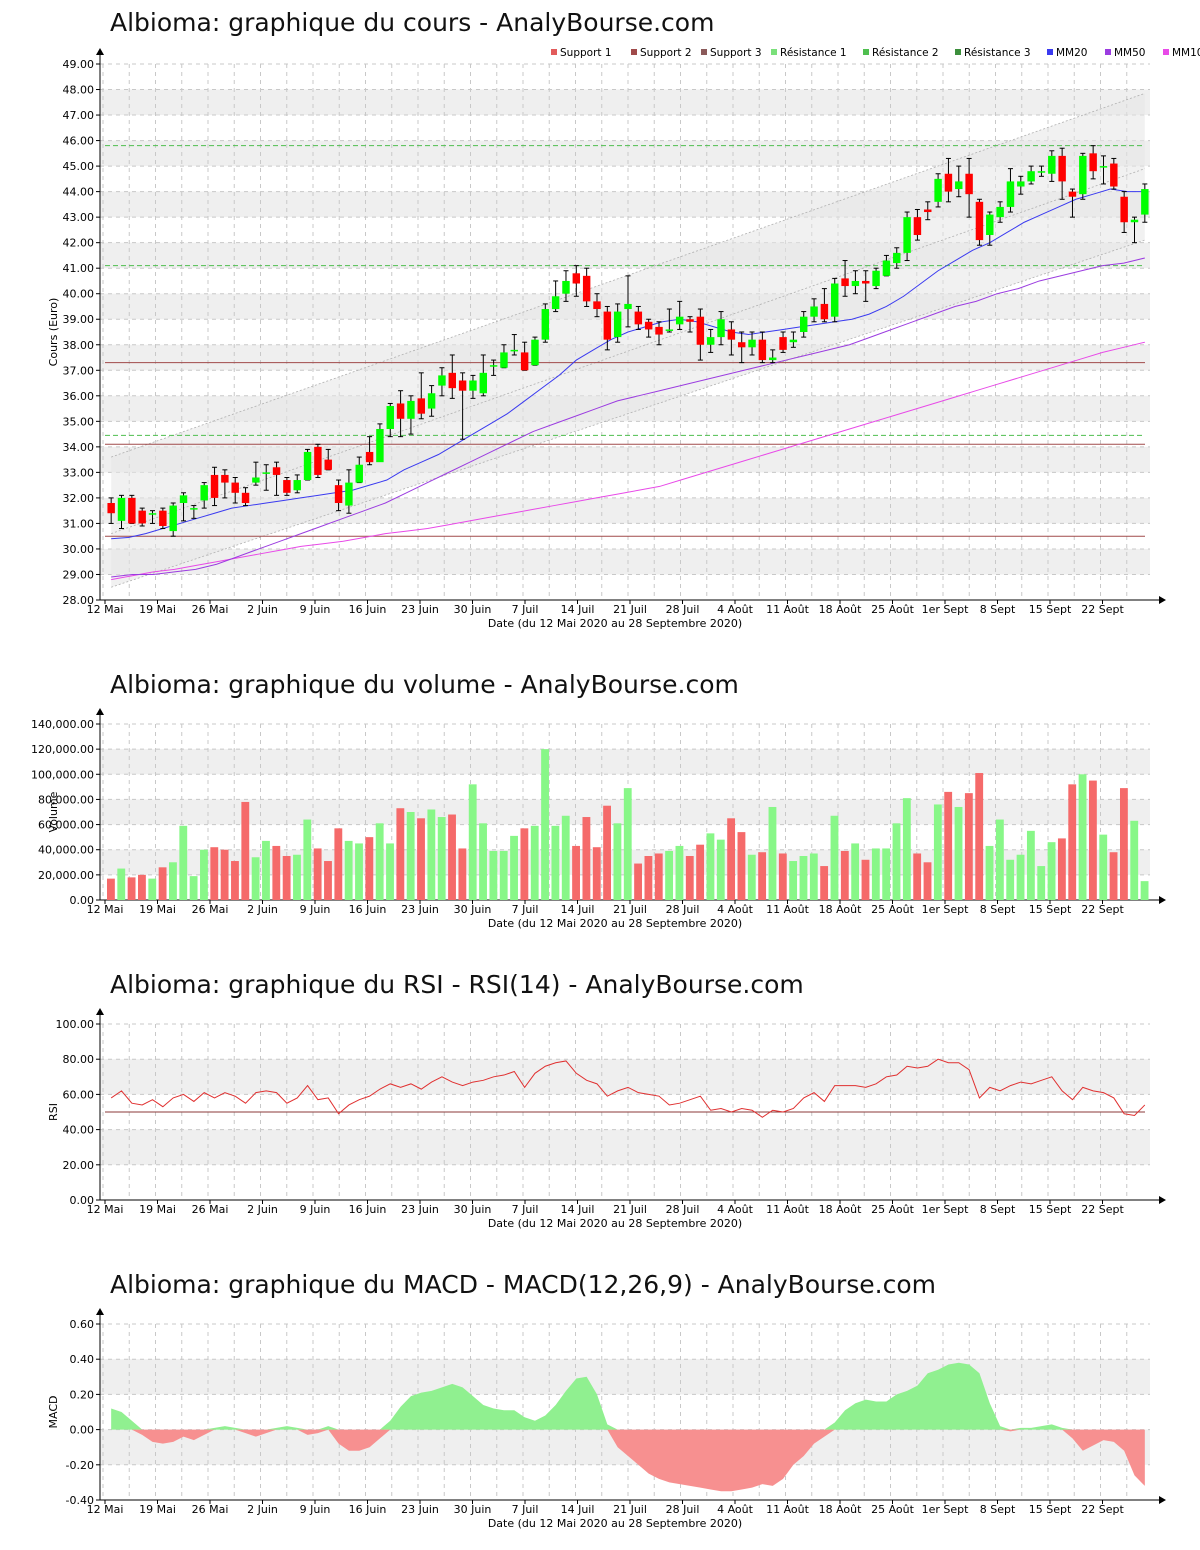 The height and width of the screenshot is (1550, 1200). What do you see at coordinates (105, 909) in the screenshot?
I see `volume-x-tick-label: 12 Mai` at bounding box center [105, 909].